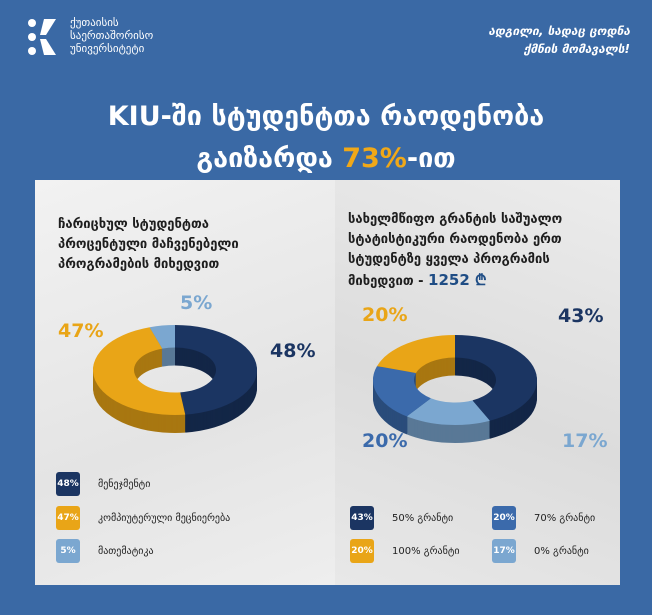 Image resolution: width=652 pixels, height=615 pixels. I want to click on legend-item: 5% მათემატიკა, so click(105, 551).